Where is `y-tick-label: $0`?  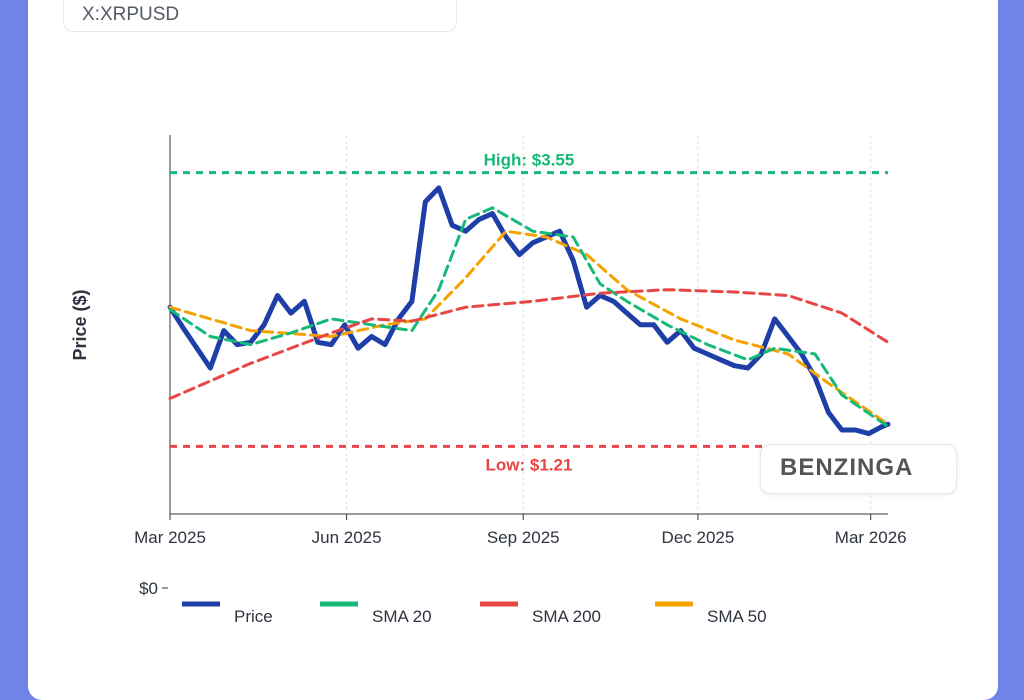
y-tick-label: $0 is located at coordinates (148, 588).